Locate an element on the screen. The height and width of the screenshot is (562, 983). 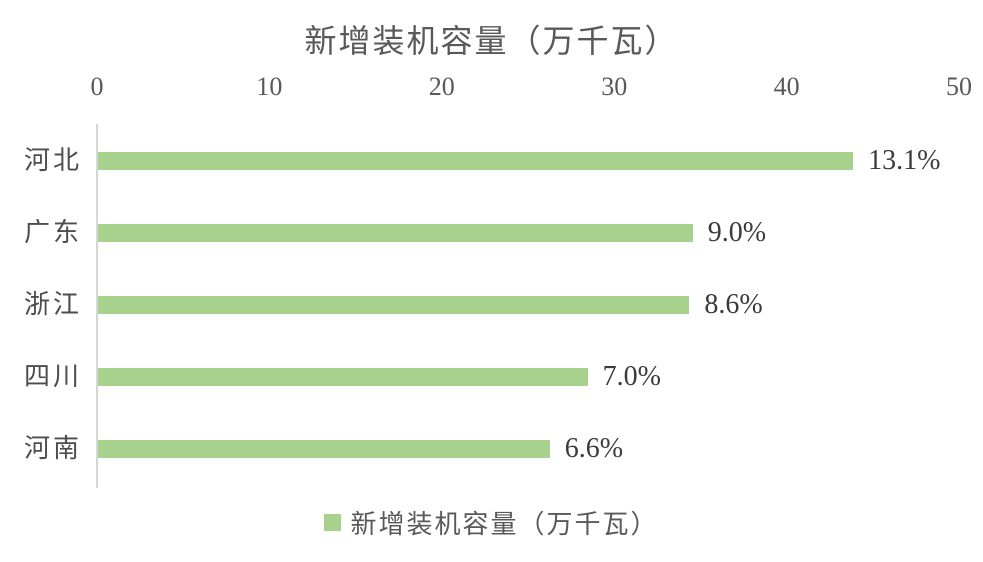
x-tick-label: 50 is located at coordinates (959, 86).